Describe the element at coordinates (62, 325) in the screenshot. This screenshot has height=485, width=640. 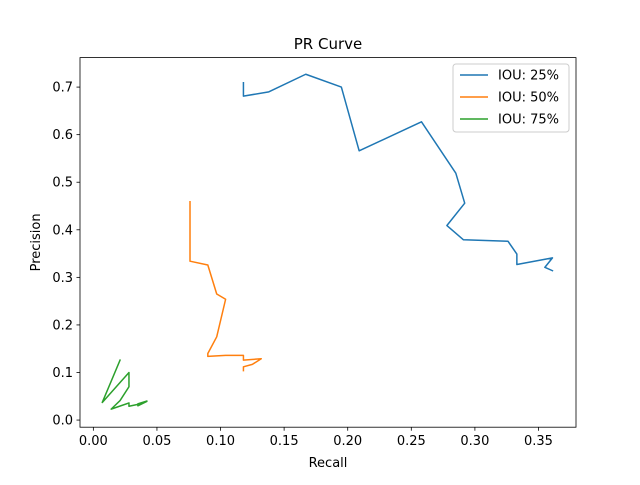
I see `y-tick-label: 0.2` at that location.